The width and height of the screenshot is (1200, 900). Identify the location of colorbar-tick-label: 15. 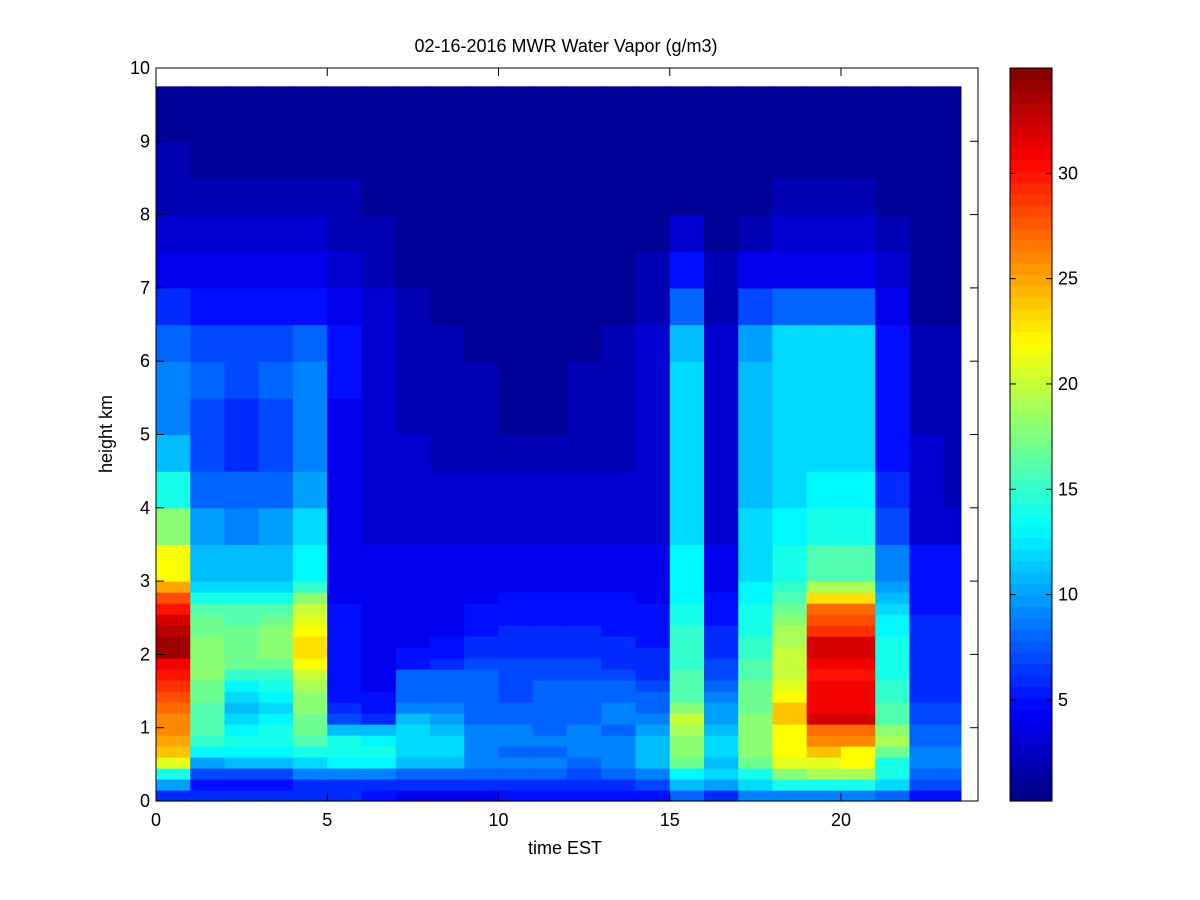
(1068, 489).